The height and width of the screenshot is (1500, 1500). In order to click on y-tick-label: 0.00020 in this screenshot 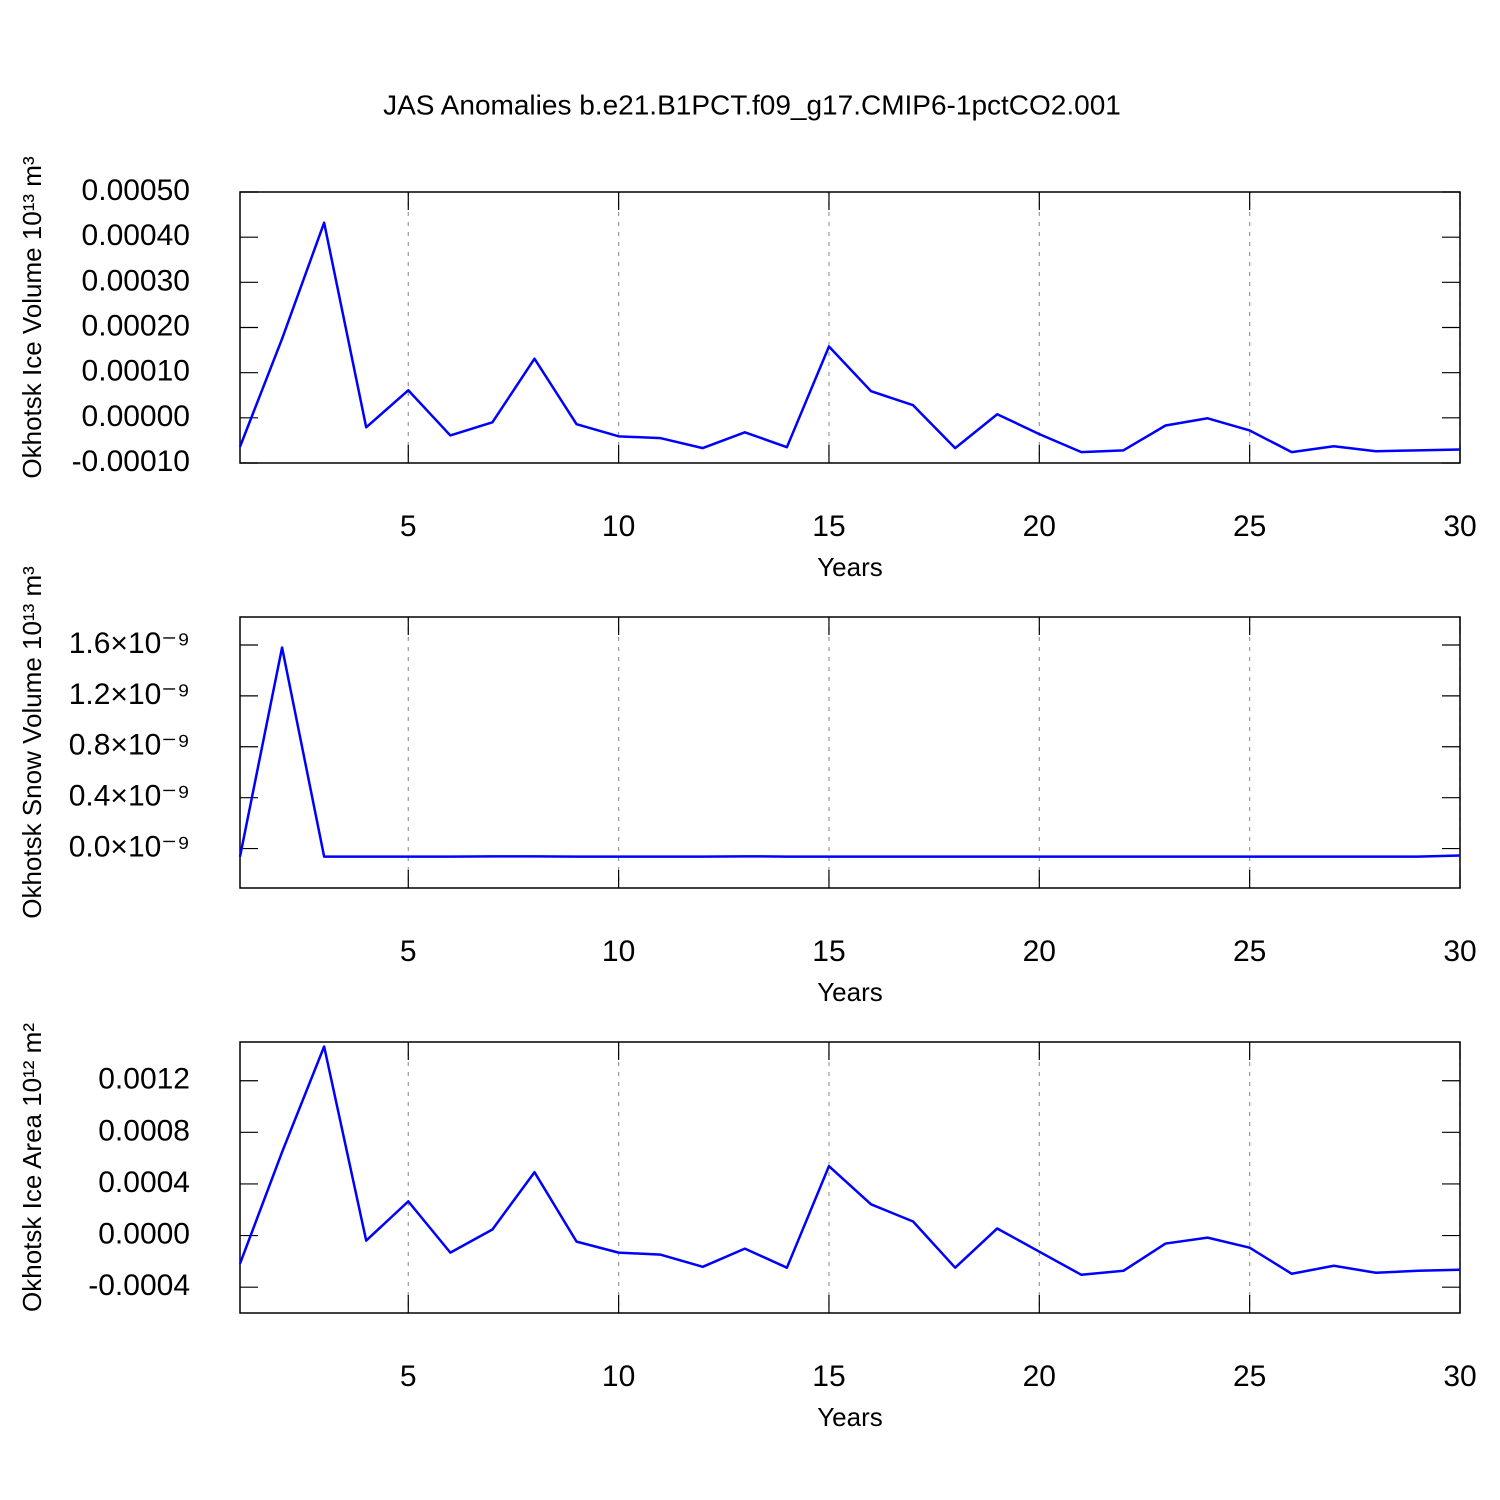, I will do `click(136, 325)`.